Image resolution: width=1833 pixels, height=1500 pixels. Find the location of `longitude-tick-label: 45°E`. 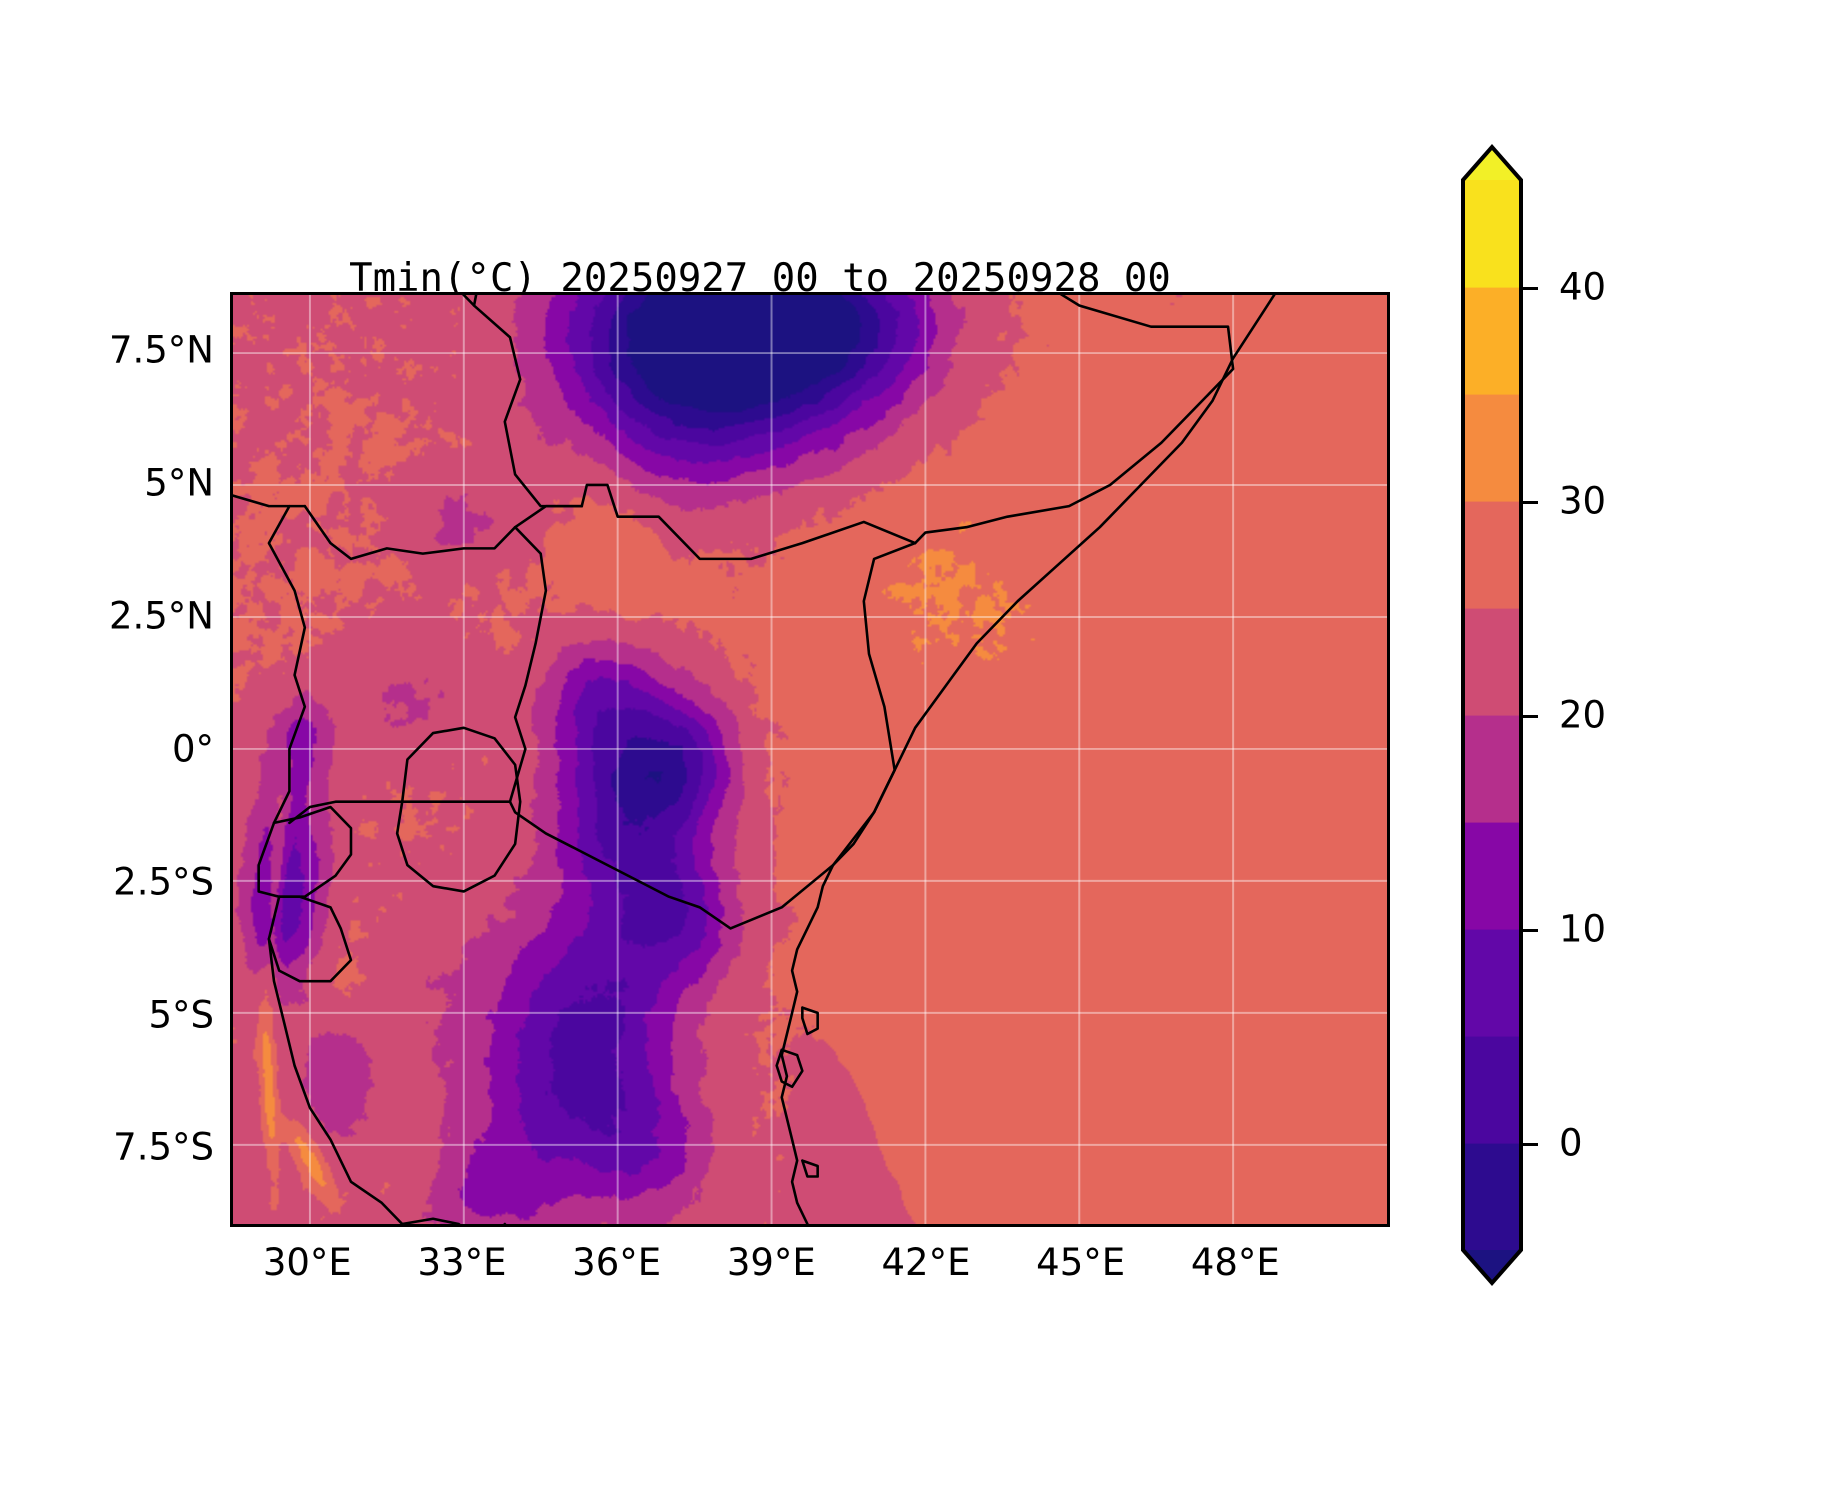

longitude-tick-label: 45°E is located at coordinates (1081, 1262).